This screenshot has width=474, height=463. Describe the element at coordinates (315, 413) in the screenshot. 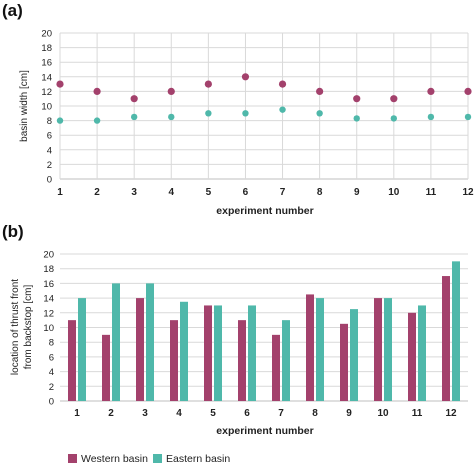

I see `panel-b-x-tick-label: 8` at that location.